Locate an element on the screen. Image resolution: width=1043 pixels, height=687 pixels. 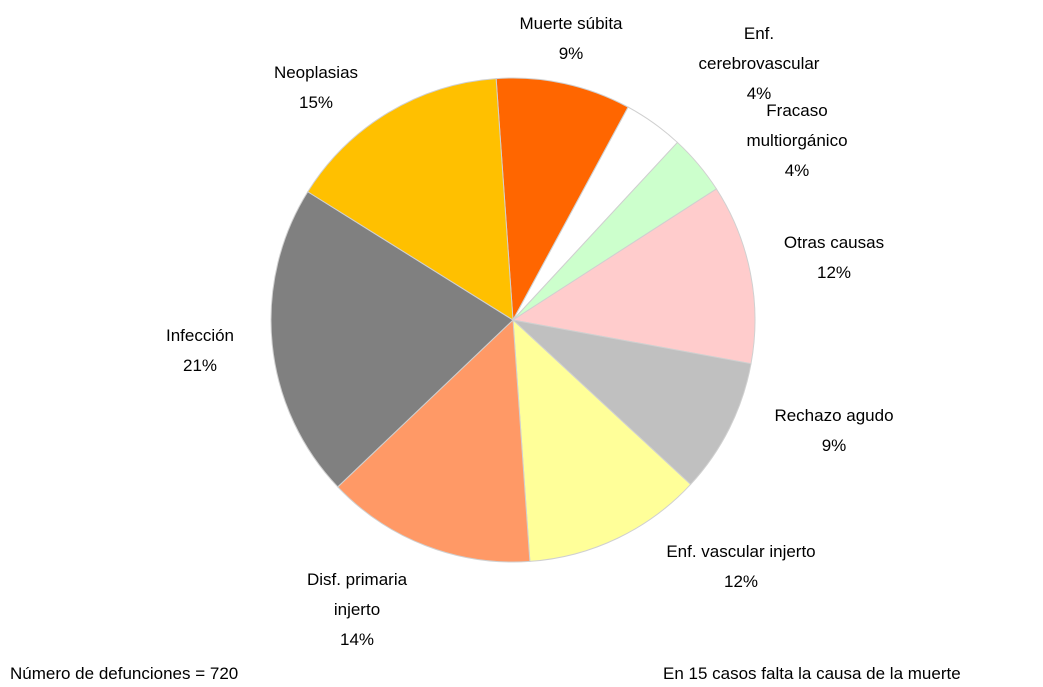
category-label: Enf. cerebrovascular is located at coordinates (759, 48).